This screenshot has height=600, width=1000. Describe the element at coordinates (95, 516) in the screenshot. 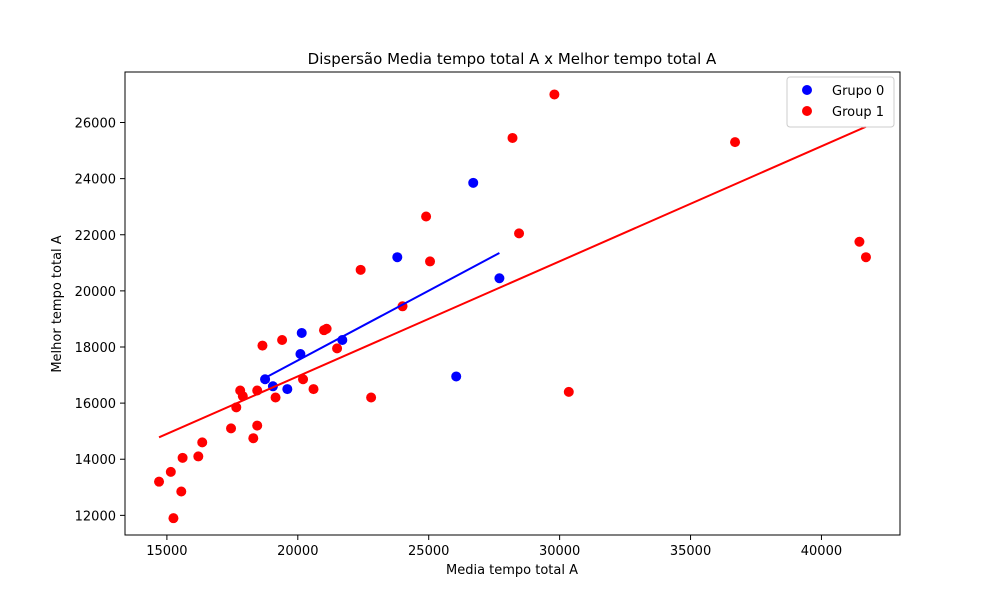

I see `y-tick-label-0: 12000` at that location.